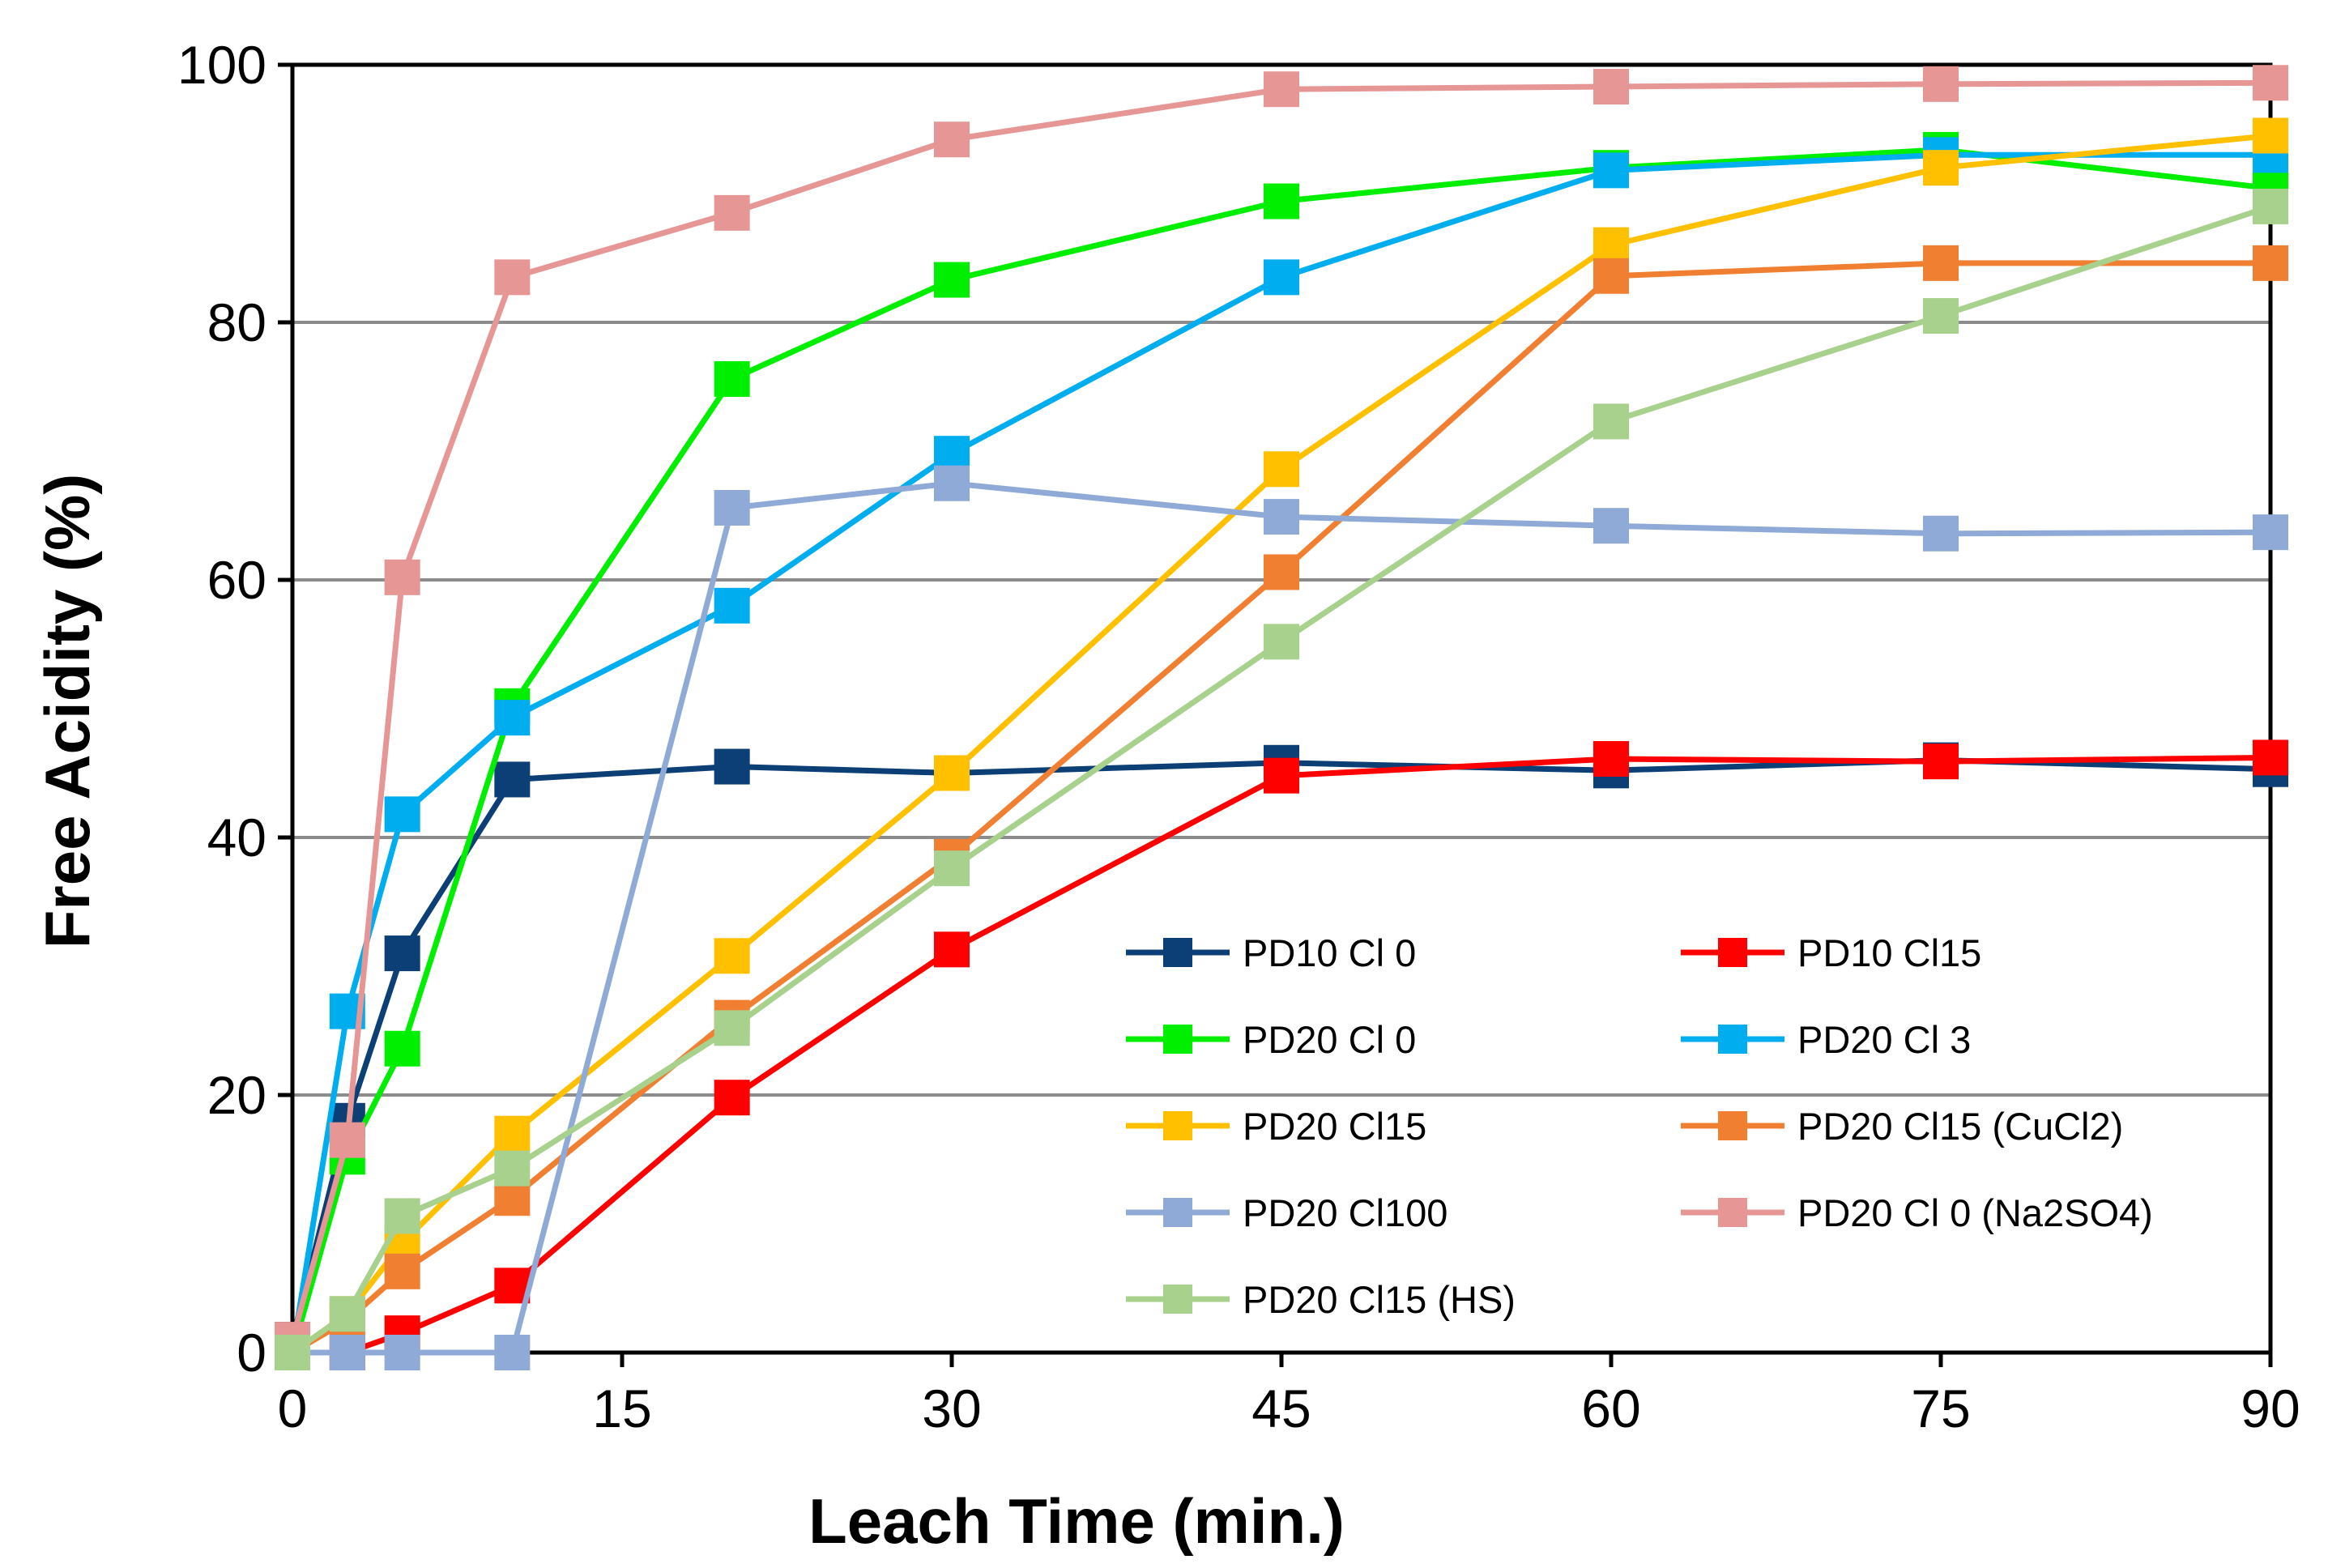 The image size is (2328, 1568). What do you see at coordinates (1960, 1126) in the screenshot?
I see `legend-label-5: PD20 Cl15 (CuCl2)` at bounding box center [1960, 1126].